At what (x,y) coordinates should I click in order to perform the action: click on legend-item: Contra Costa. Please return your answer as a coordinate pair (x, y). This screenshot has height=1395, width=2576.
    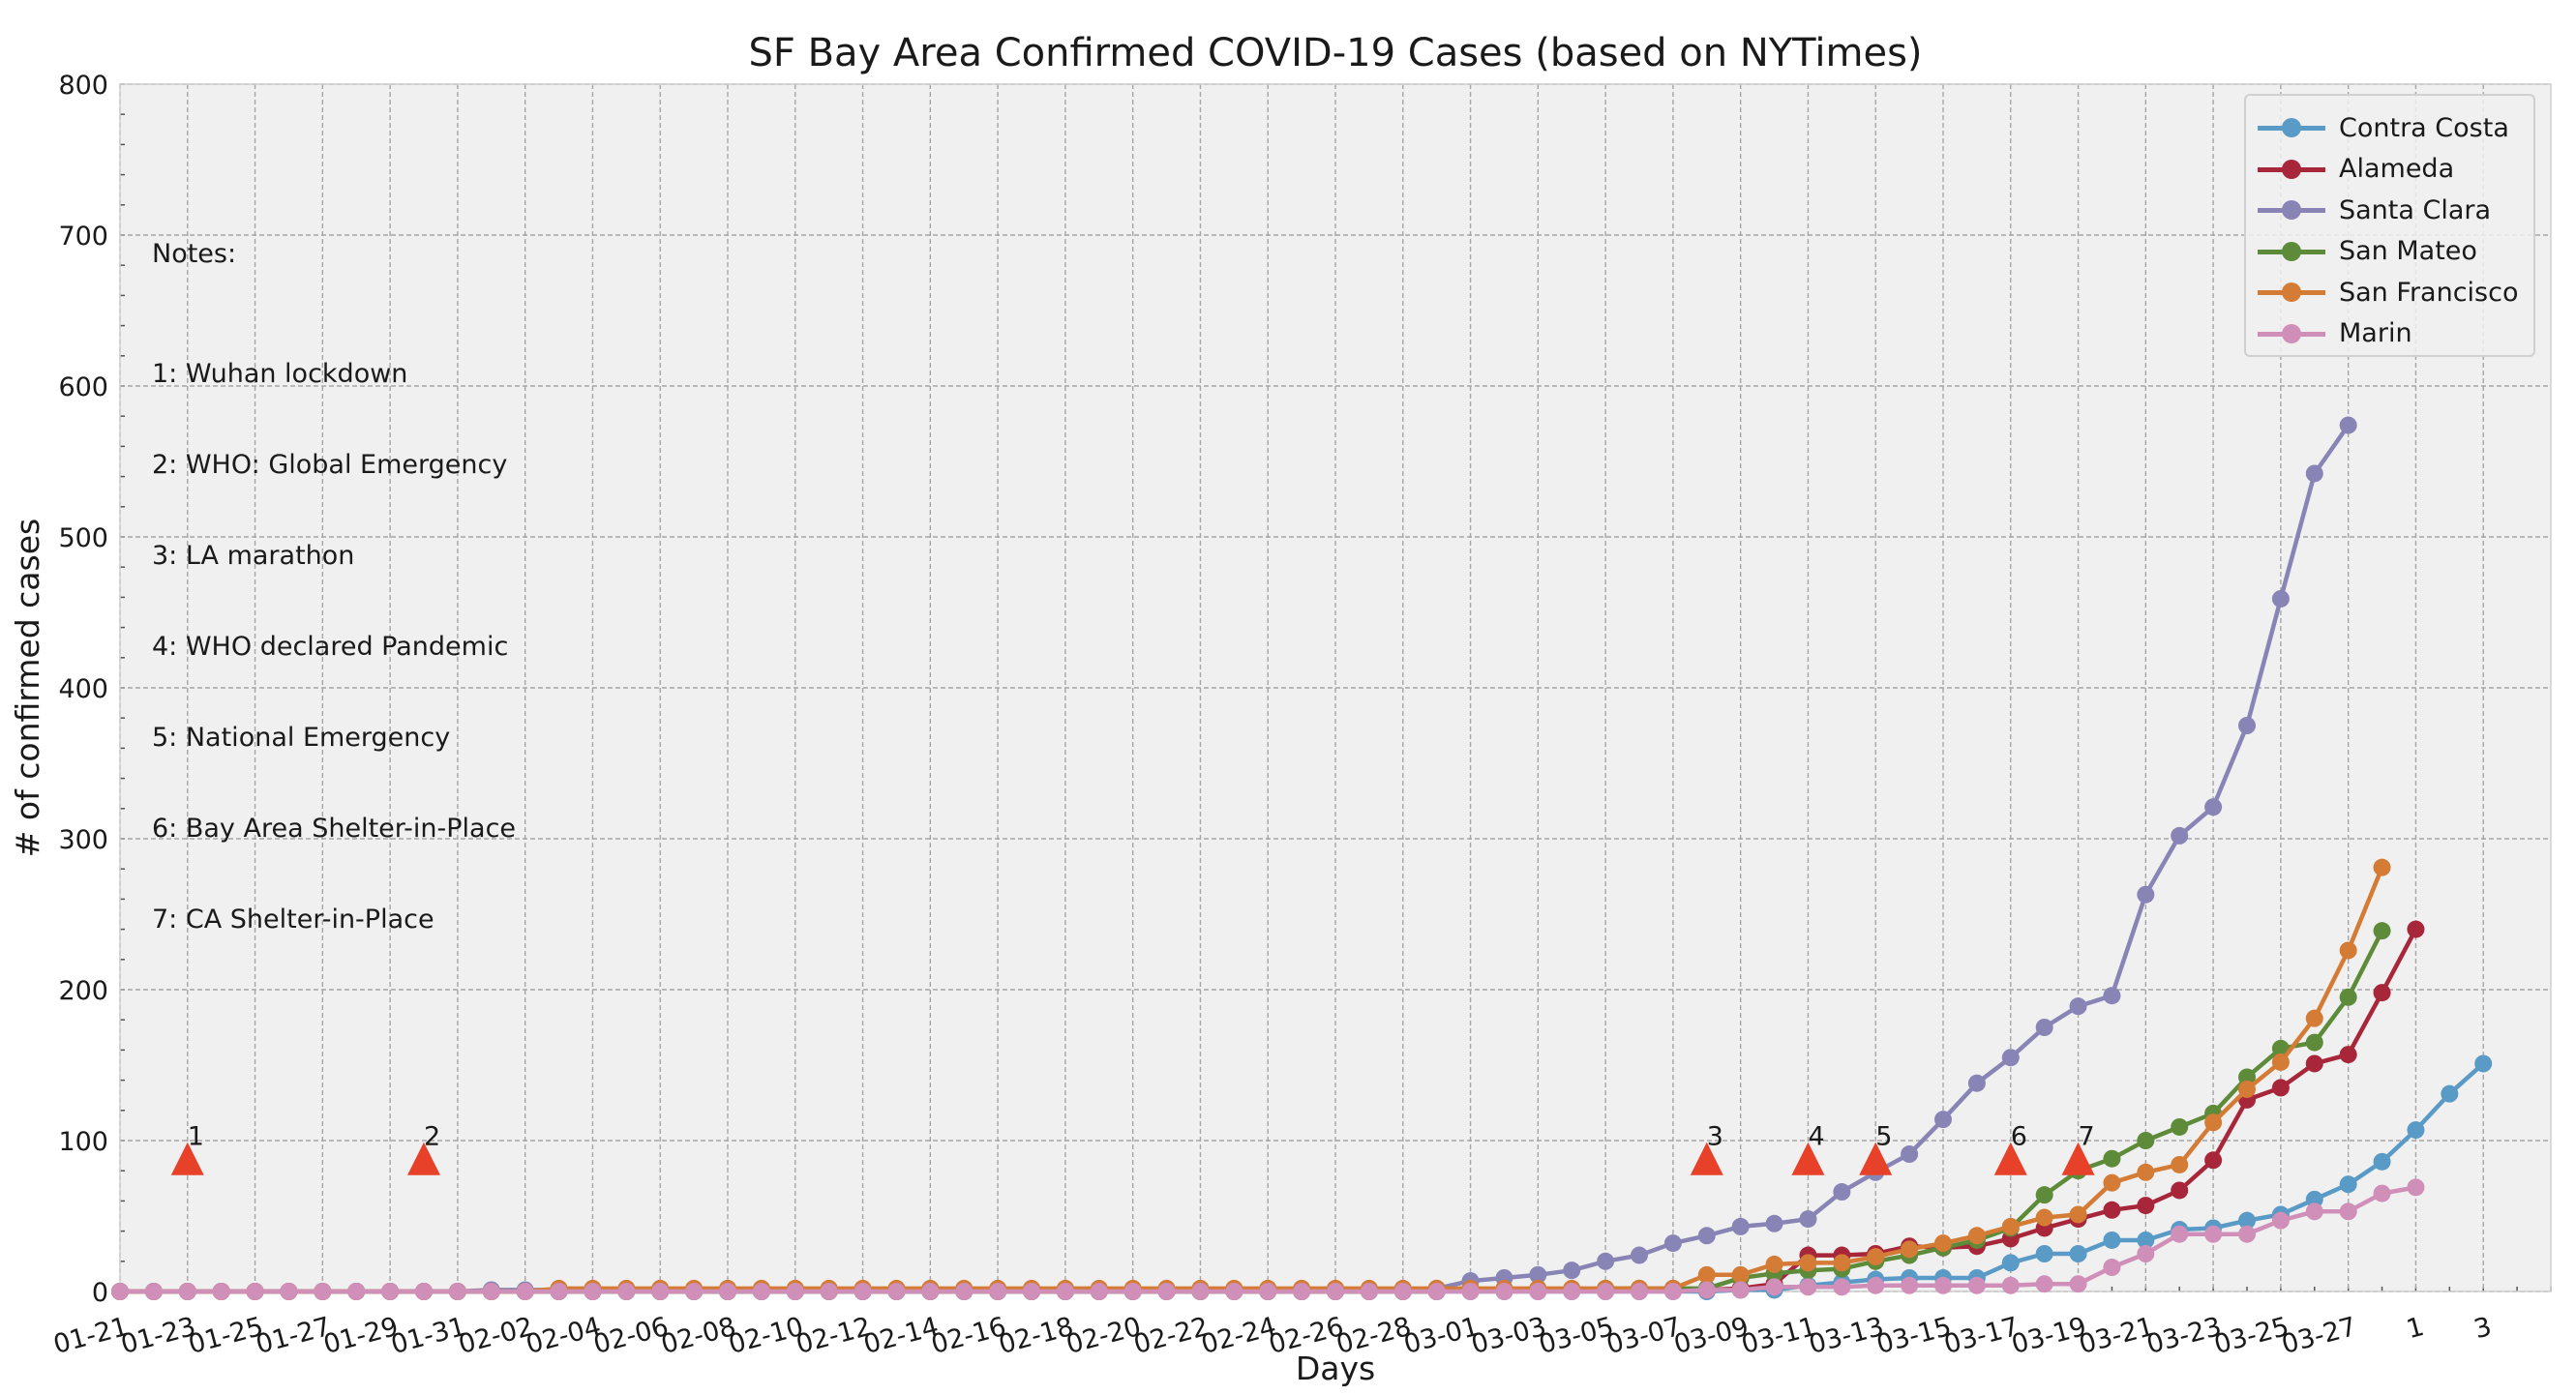
    Looking at the image, I should click on (2377, 128).